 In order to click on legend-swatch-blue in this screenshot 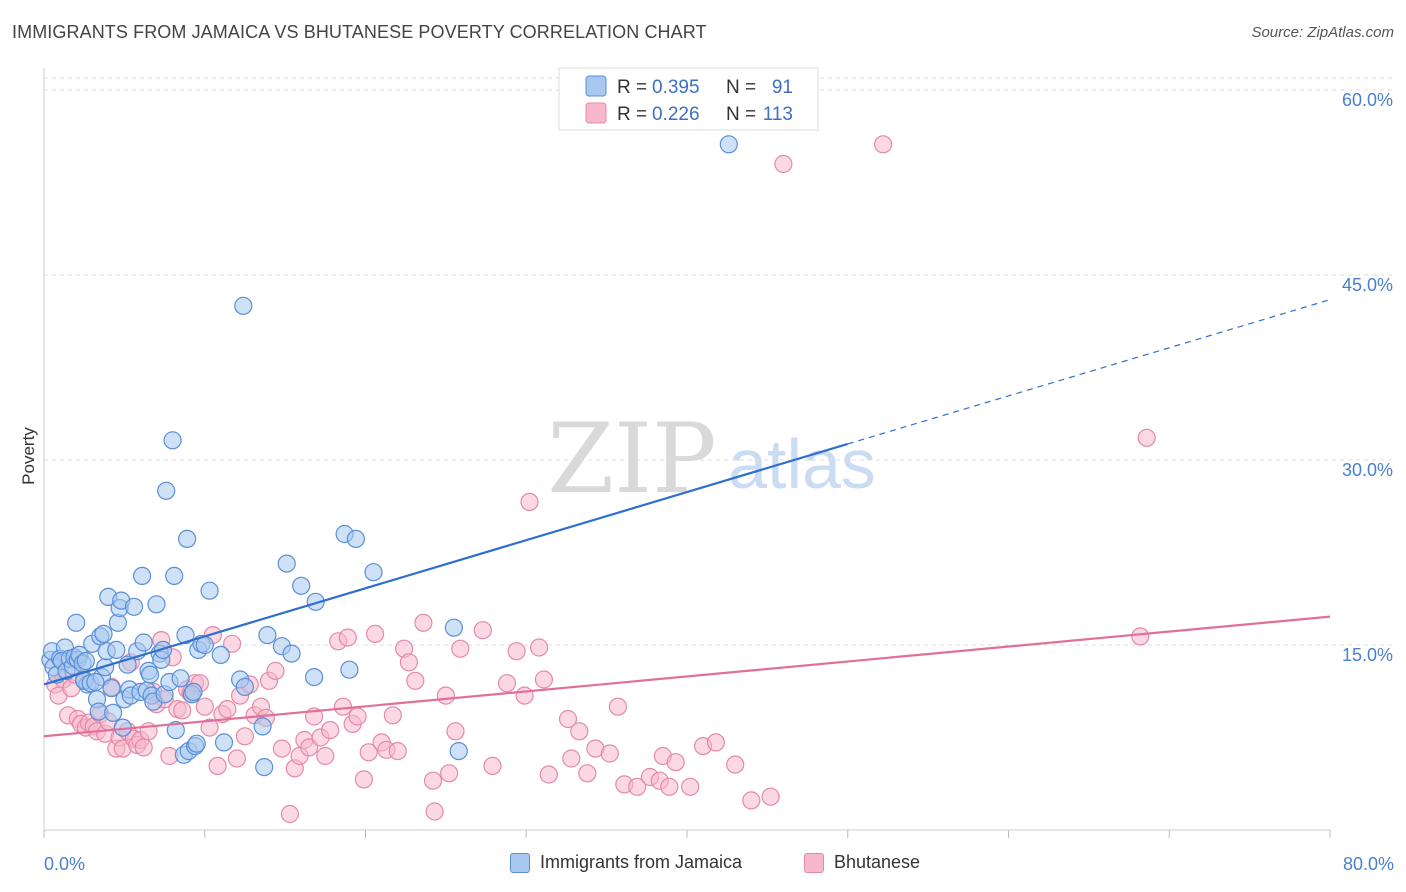, I will do `click(520, 862)`.